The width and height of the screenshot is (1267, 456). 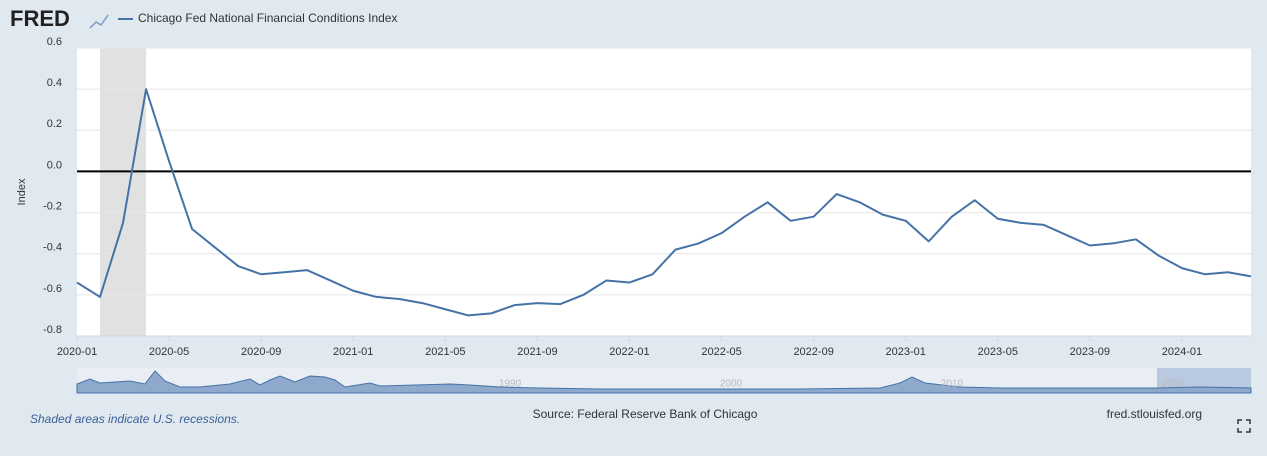 What do you see at coordinates (445, 352) in the screenshot?
I see `x-tick-label: 2021-05` at bounding box center [445, 352].